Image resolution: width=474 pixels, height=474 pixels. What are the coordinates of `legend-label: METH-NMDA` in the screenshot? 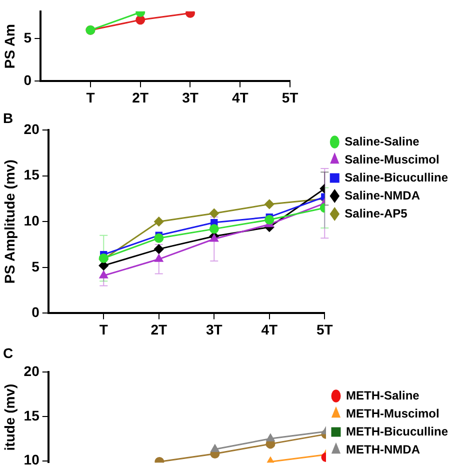 It's located at (383, 449).